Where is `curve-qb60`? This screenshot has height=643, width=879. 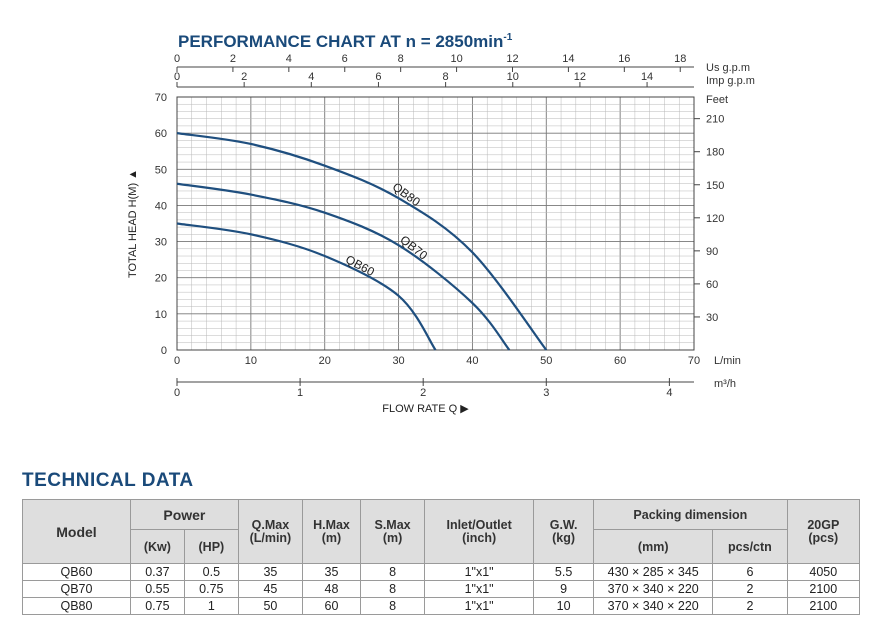
curve-qb60 is located at coordinates (306, 286).